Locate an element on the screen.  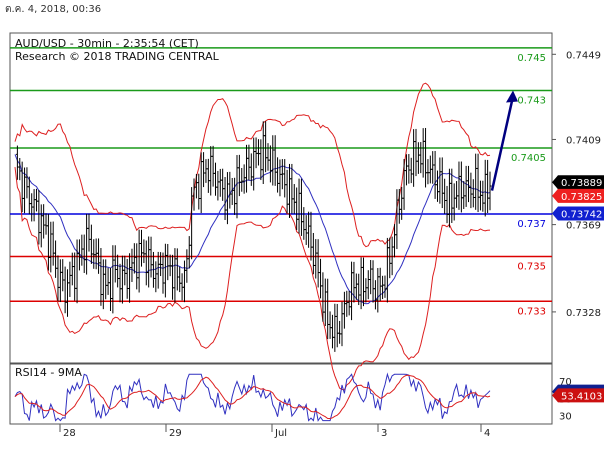
level-label: 0.7405 is located at coordinates (528, 158).